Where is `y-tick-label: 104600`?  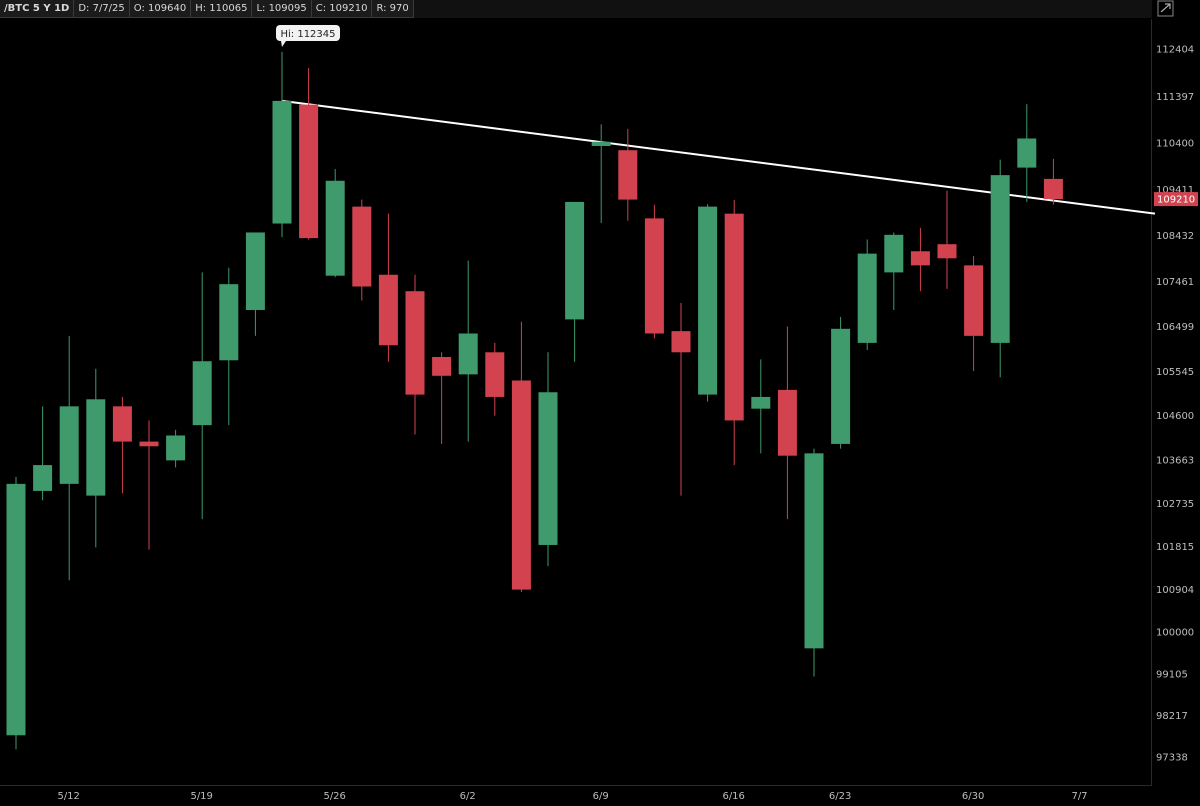 y-tick-label: 104600 is located at coordinates (1175, 416).